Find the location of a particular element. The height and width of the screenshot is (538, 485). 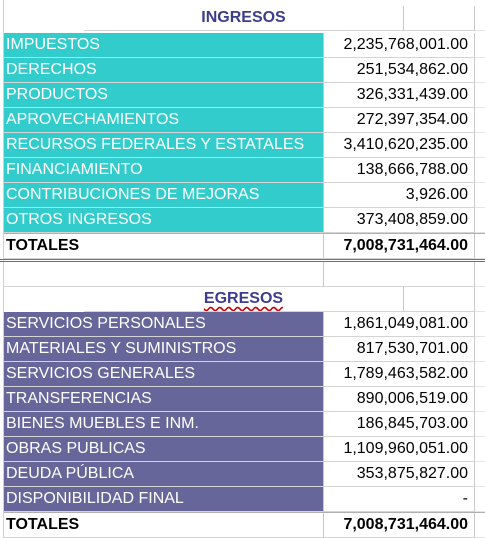

table-row: SERVICIOS PERSONALES 1,861,049,081.00 is located at coordinates (244, 324).